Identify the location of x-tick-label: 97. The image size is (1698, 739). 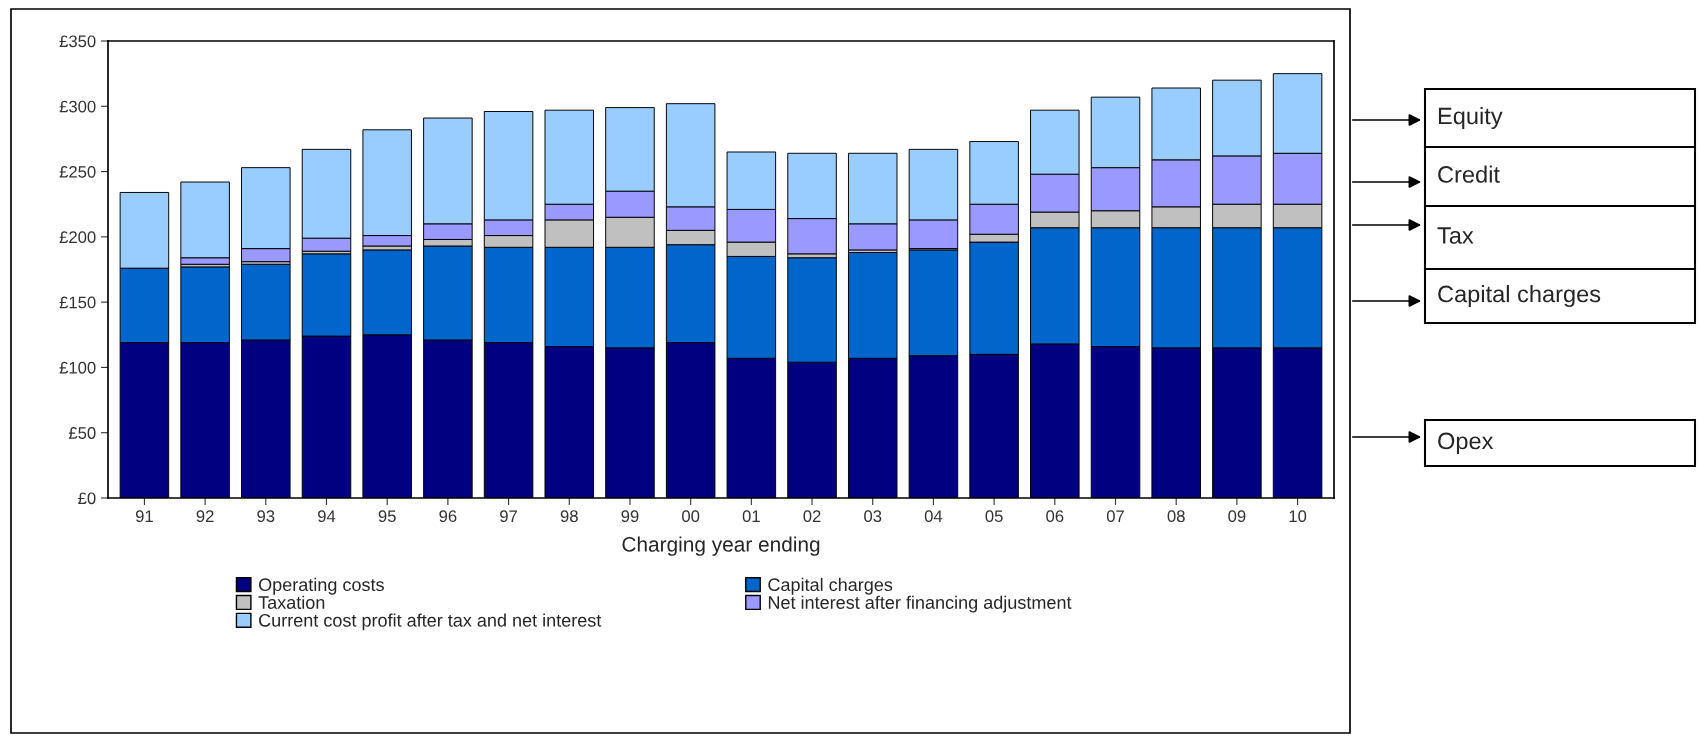
(509, 516).